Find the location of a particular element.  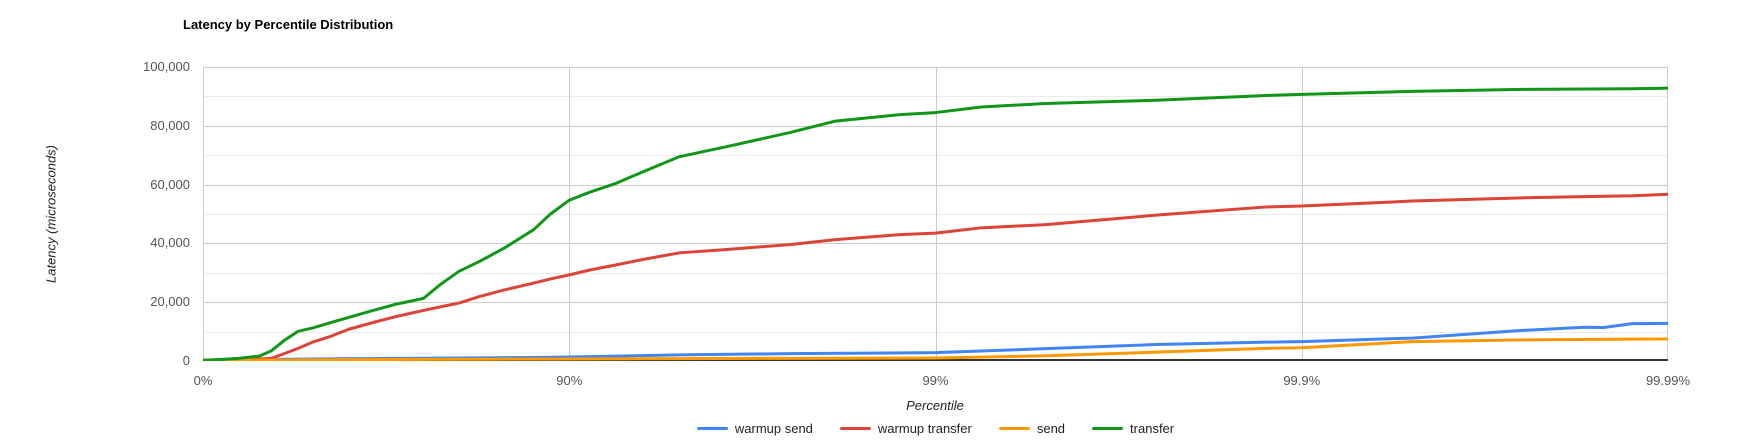

x-axis-tick-labels: 0% 90% 99% 99.9% 99.99% is located at coordinates (942, 381).